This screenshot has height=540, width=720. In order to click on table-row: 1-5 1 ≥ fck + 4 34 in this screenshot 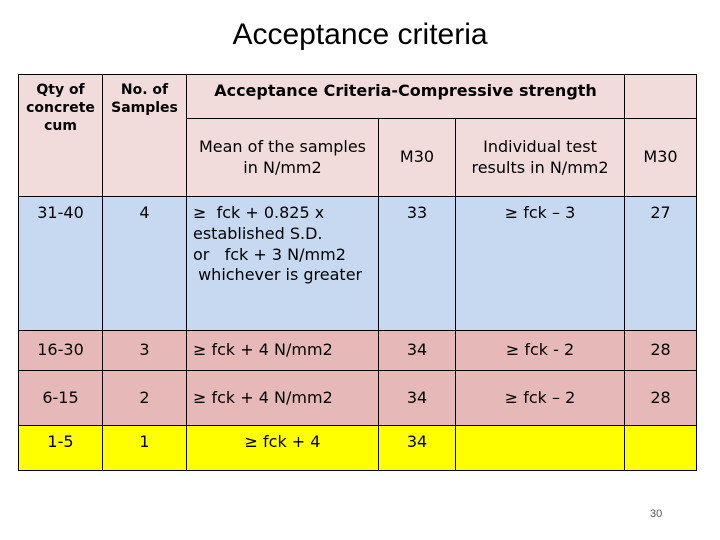, I will do `click(358, 448)`.